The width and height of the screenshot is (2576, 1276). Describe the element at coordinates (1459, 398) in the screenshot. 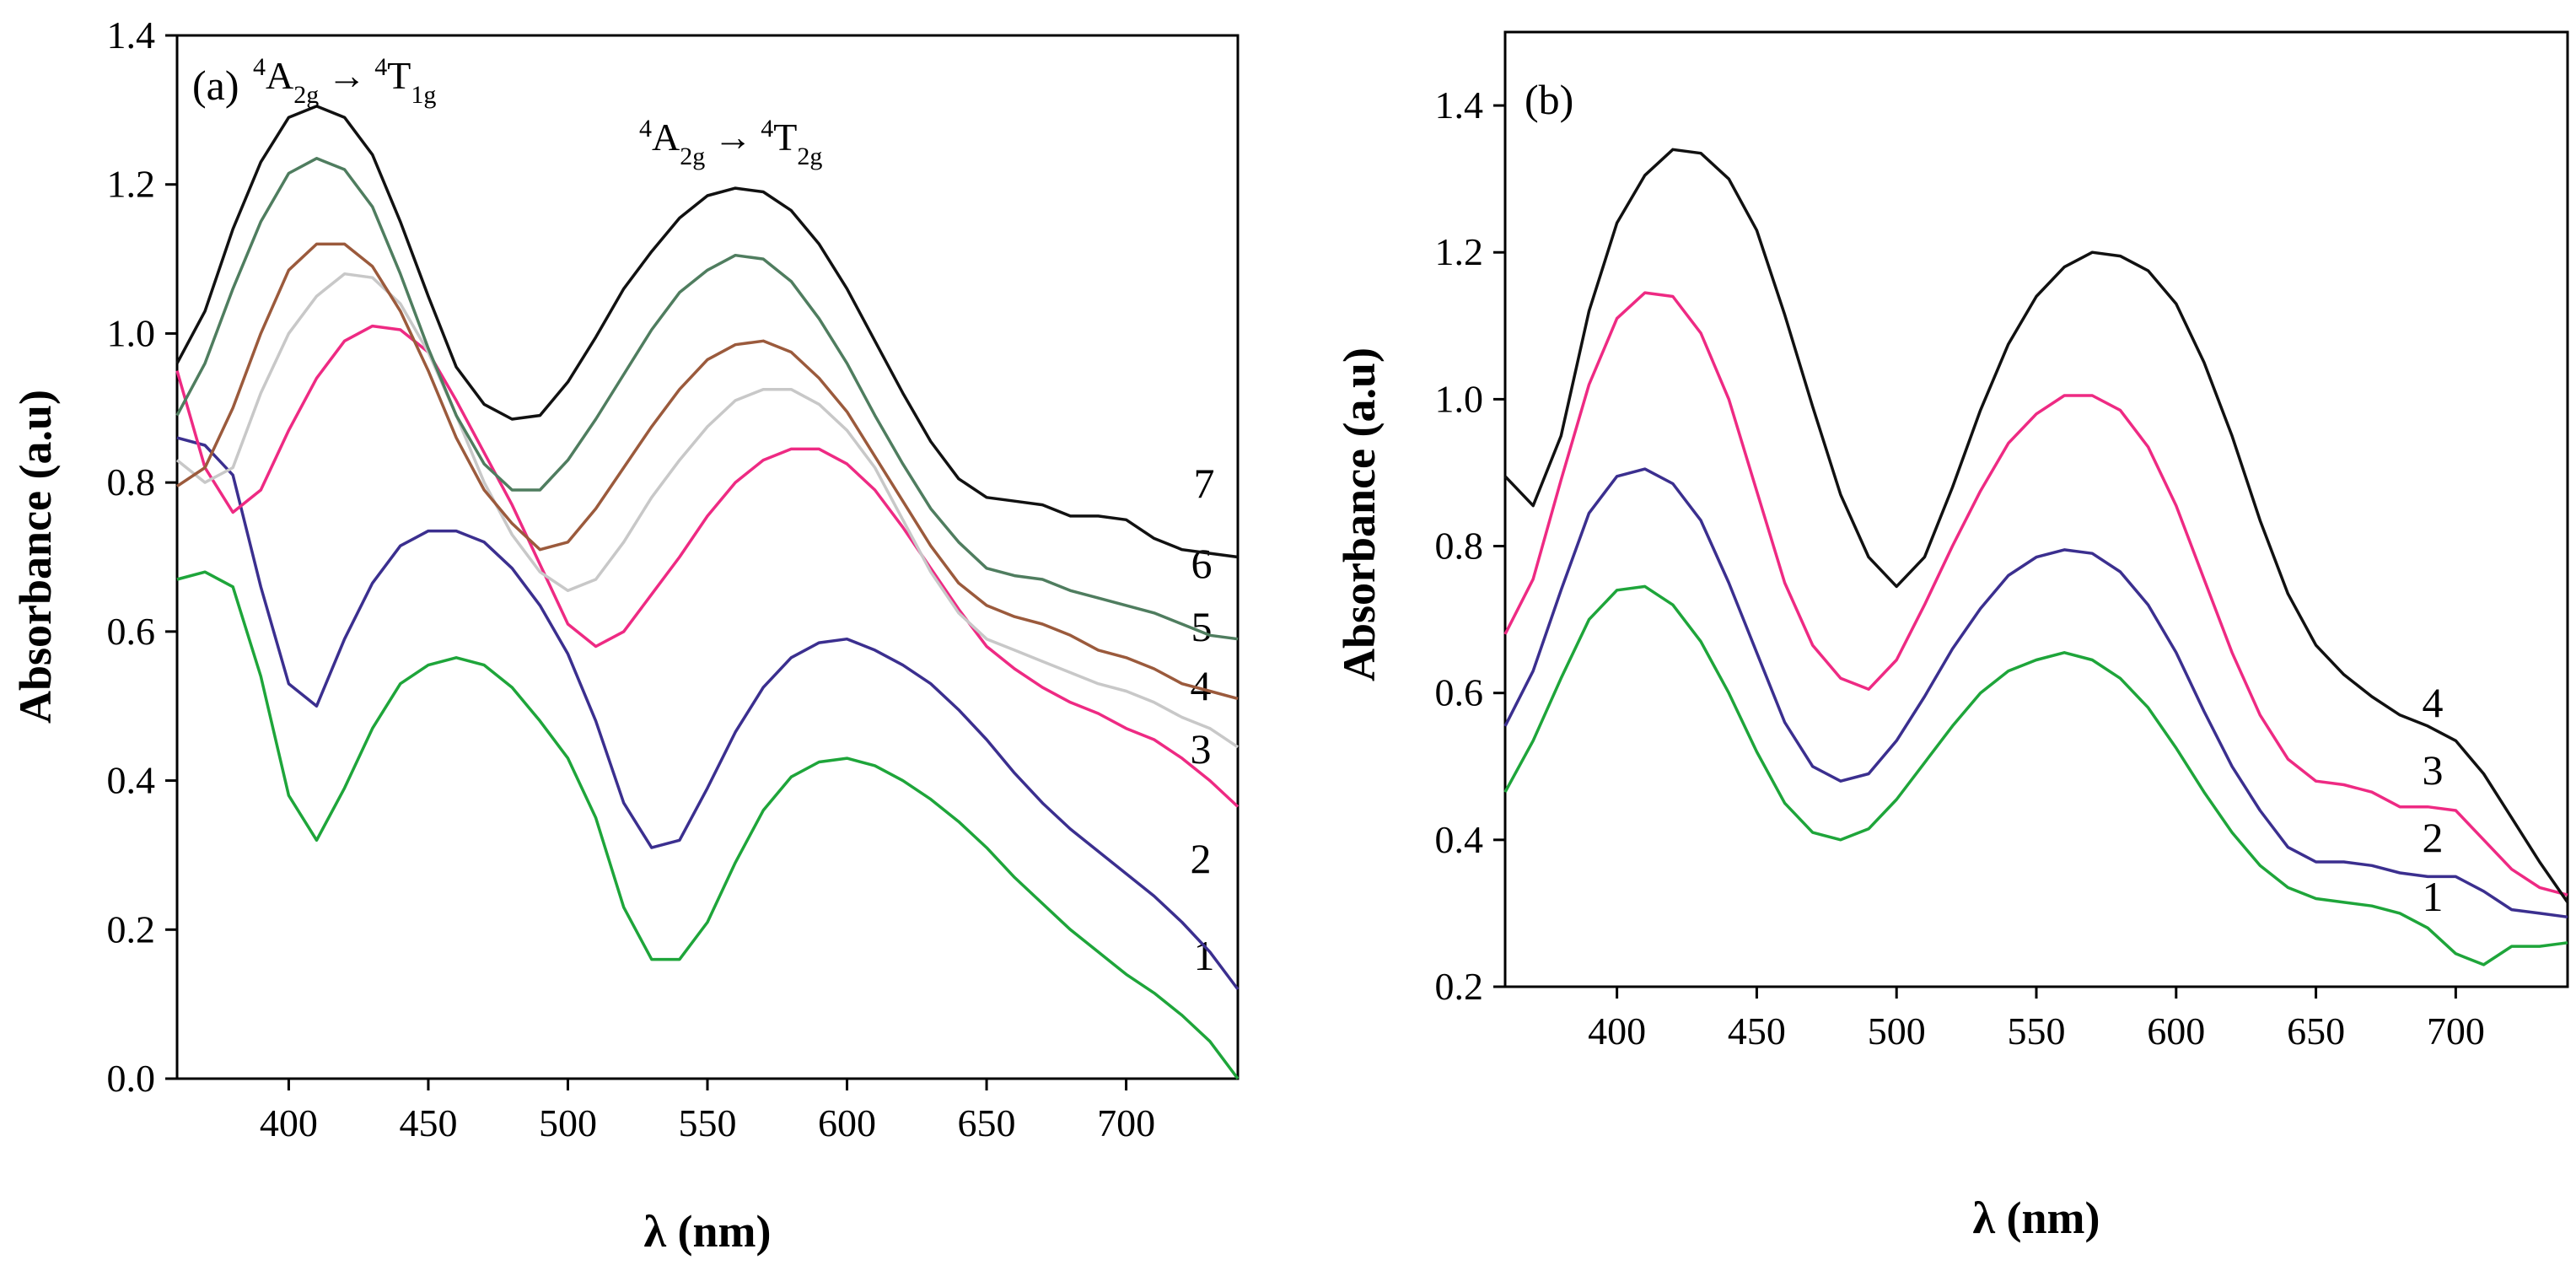

I see `panel-b-y-tick-label: 1.0` at that location.